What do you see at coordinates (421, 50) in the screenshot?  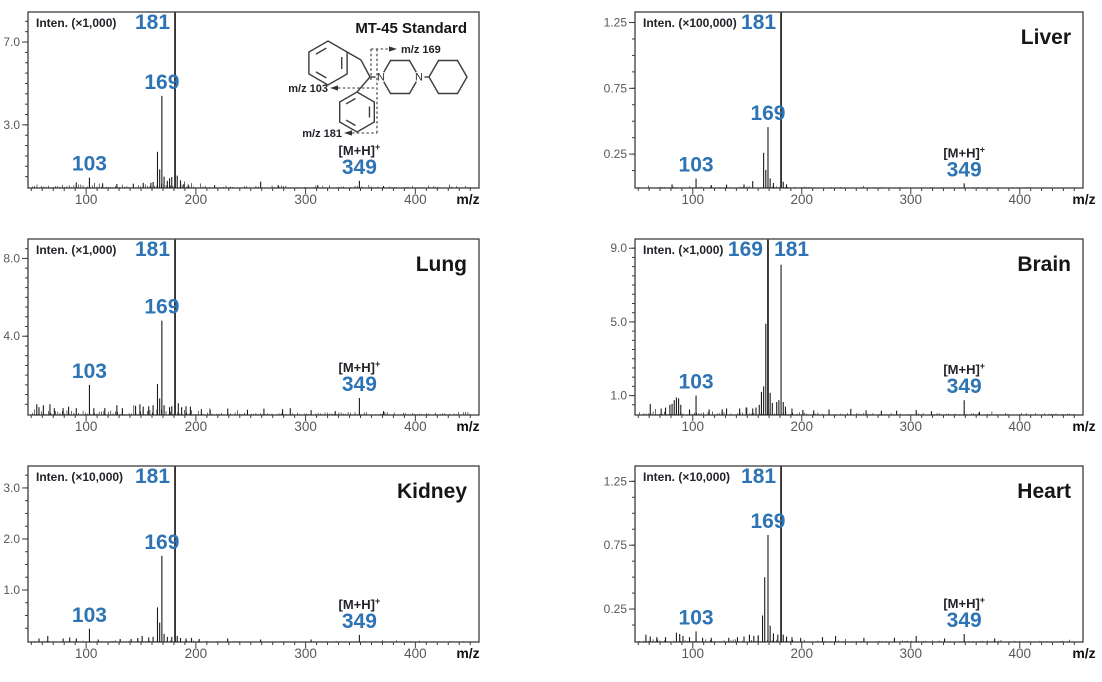 I see `fragment-label-169: m/z 169` at bounding box center [421, 50].